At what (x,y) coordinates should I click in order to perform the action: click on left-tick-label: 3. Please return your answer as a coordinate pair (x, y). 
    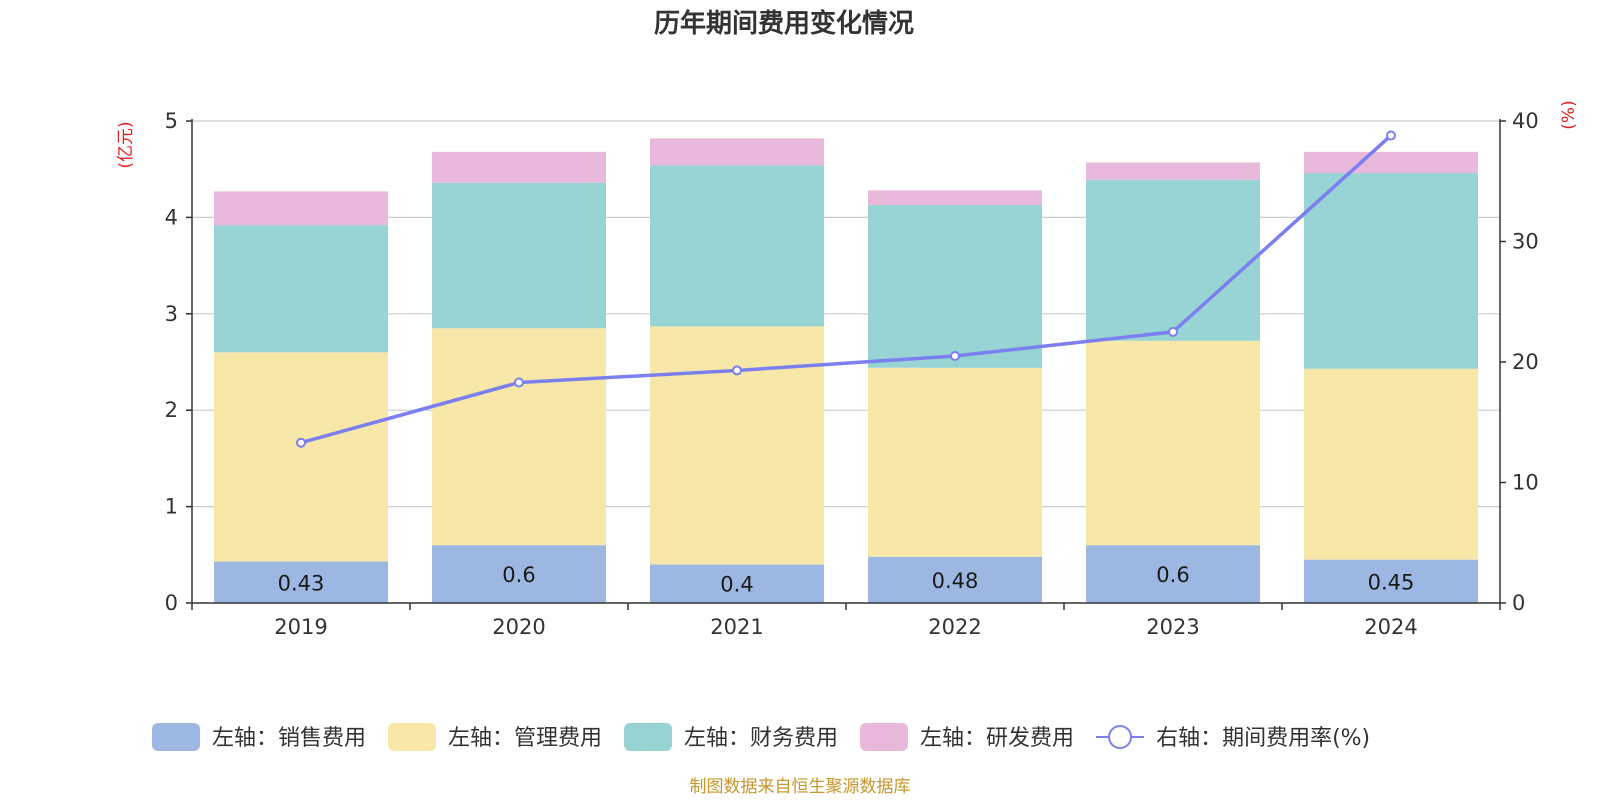
    Looking at the image, I should click on (171, 314).